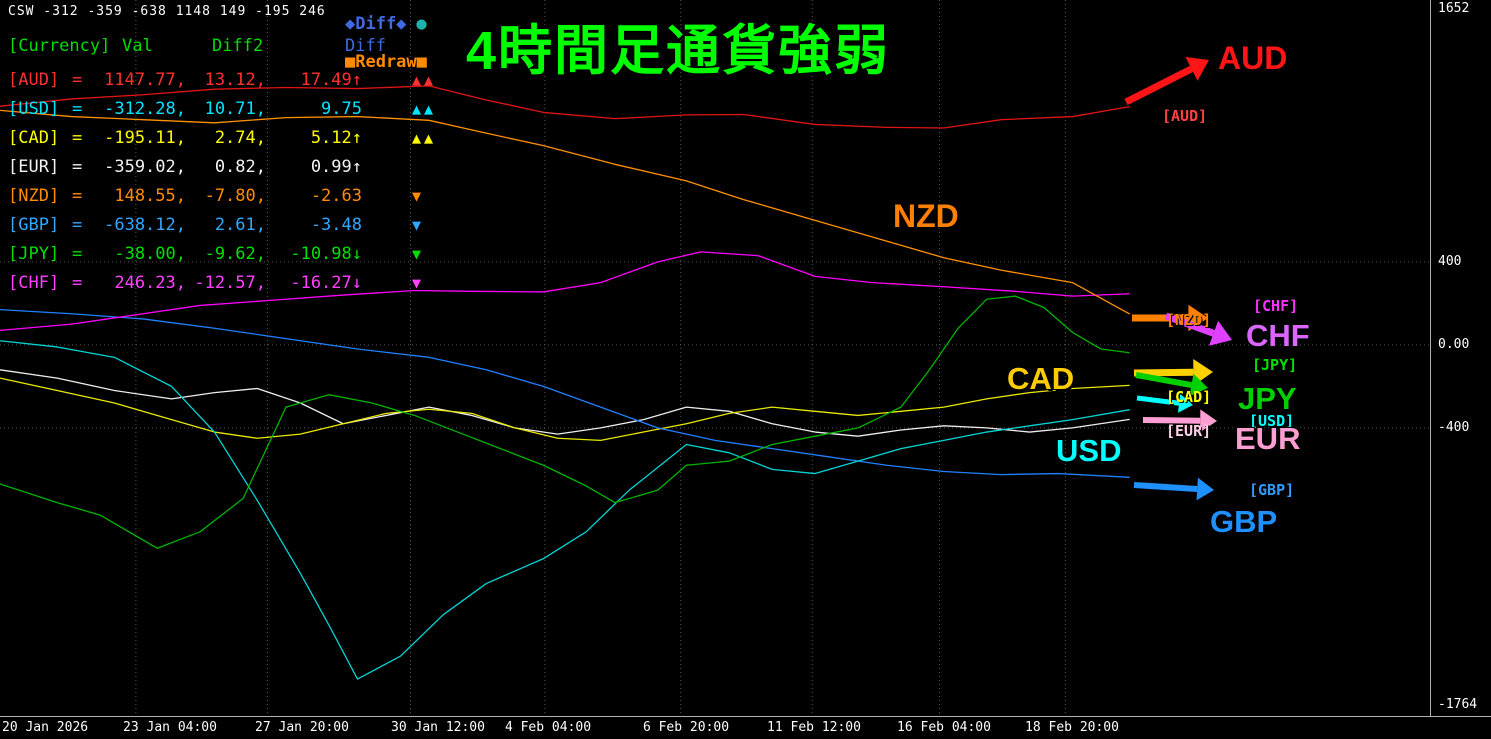 This screenshot has height=739, width=1491. I want to click on legend-chf-c4: -12.57,, so click(230, 283).